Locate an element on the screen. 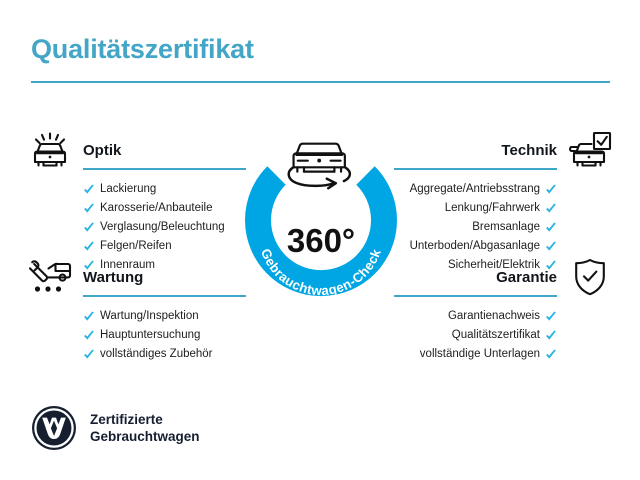 This screenshot has width=640, height=480. section-wartung-title: Wartung is located at coordinates (113, 277).